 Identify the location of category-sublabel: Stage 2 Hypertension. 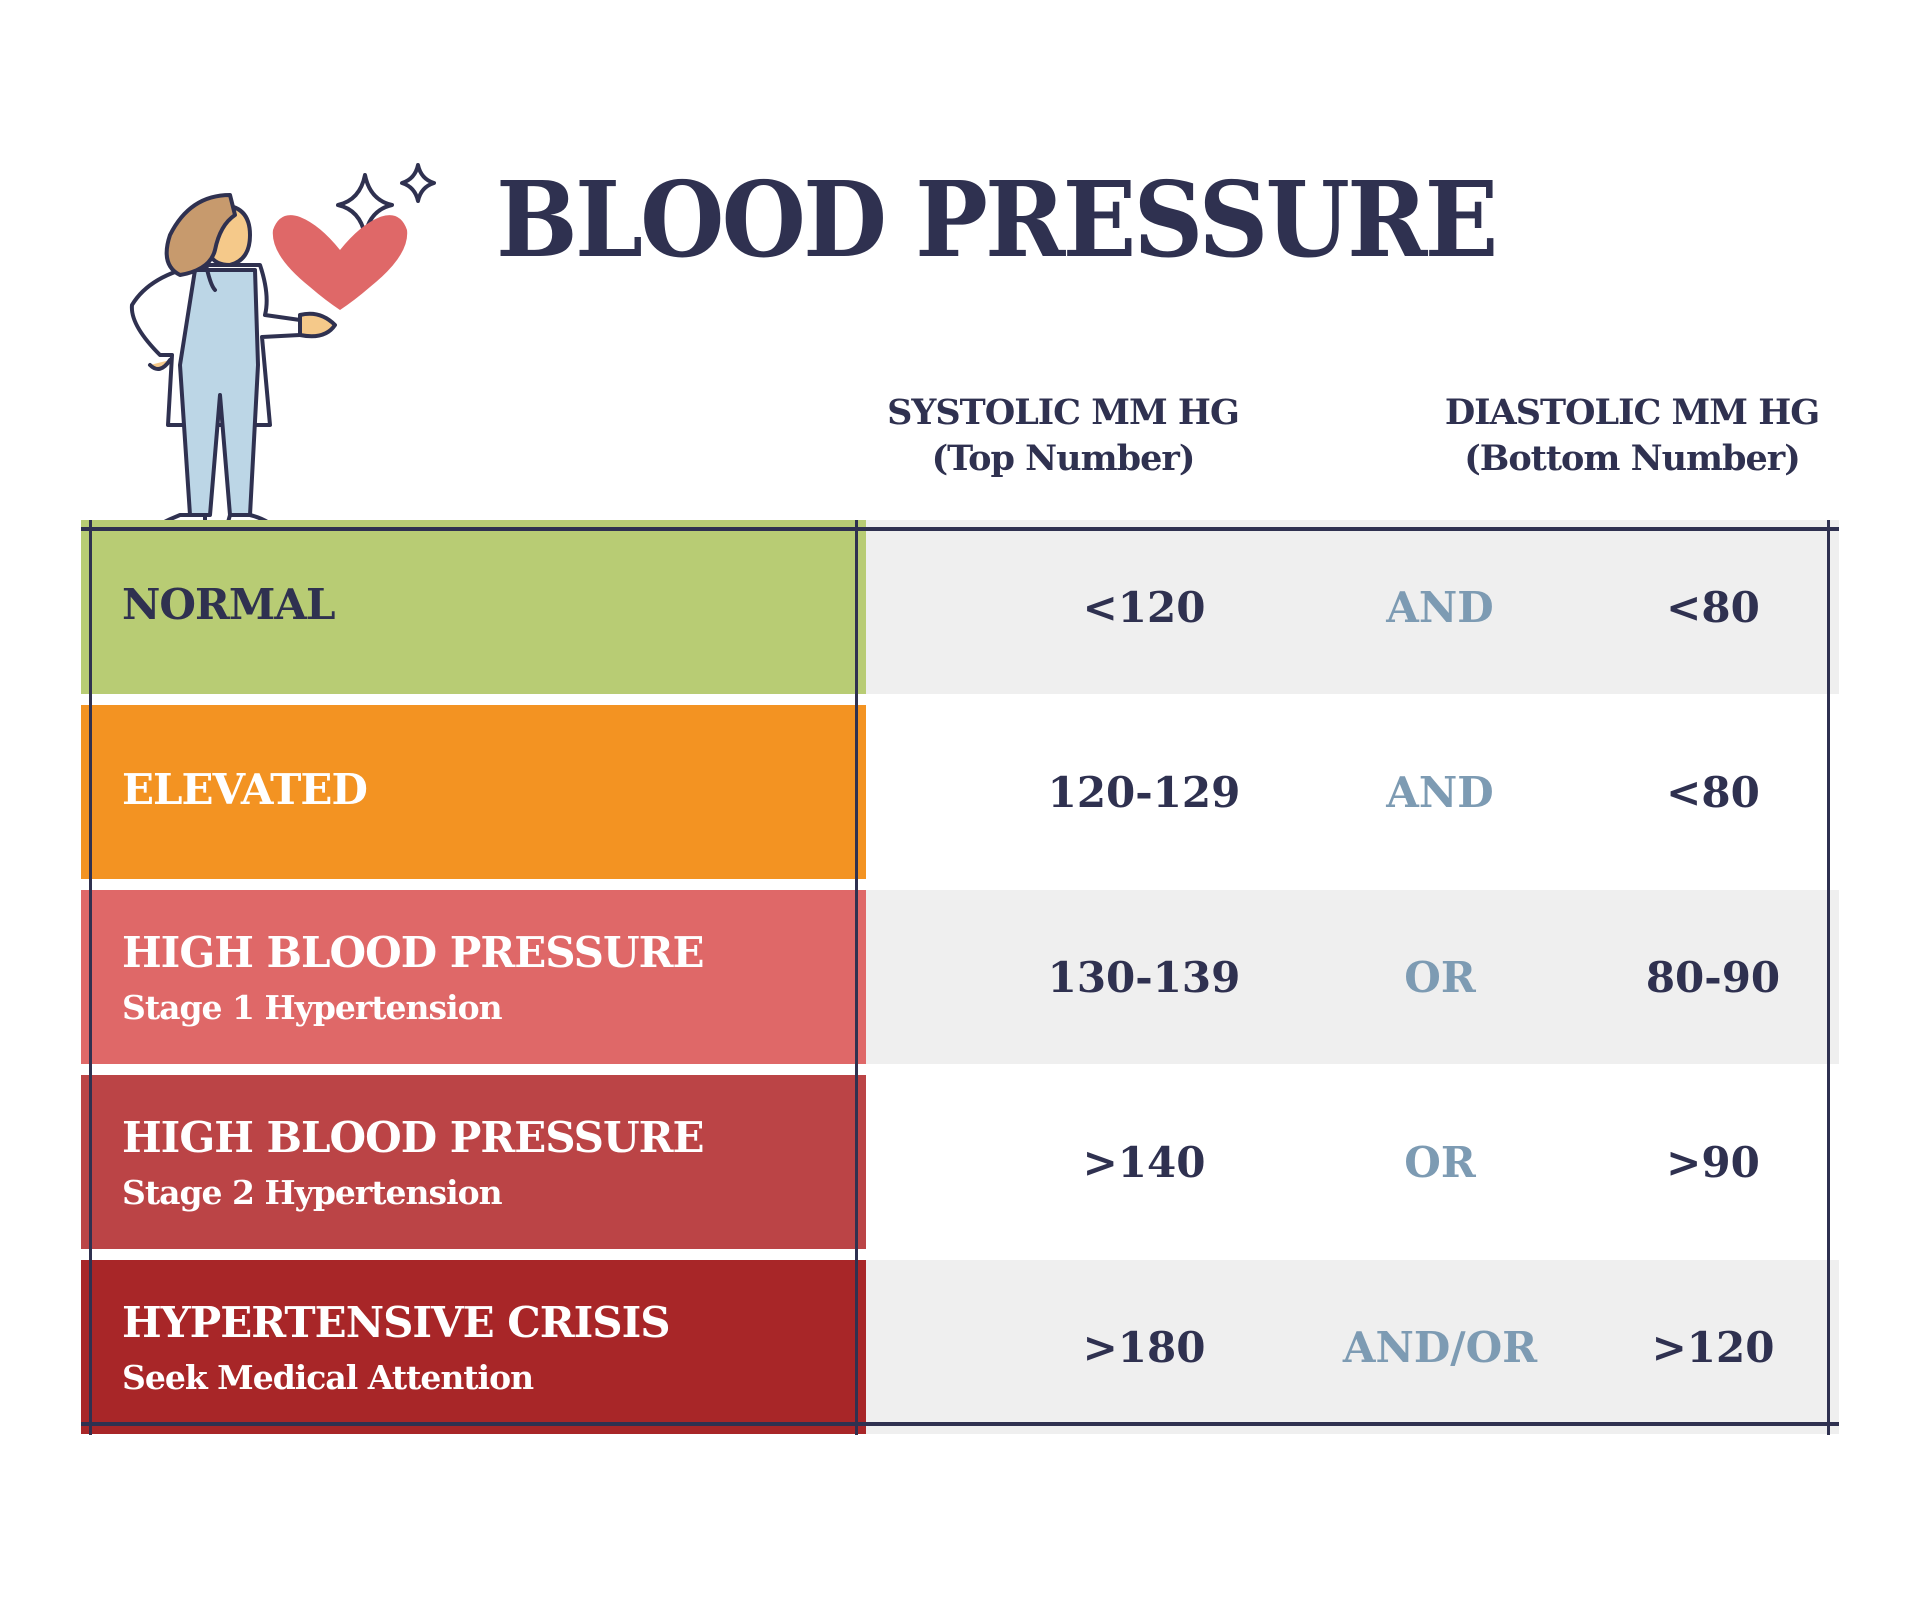
(312, 1192).